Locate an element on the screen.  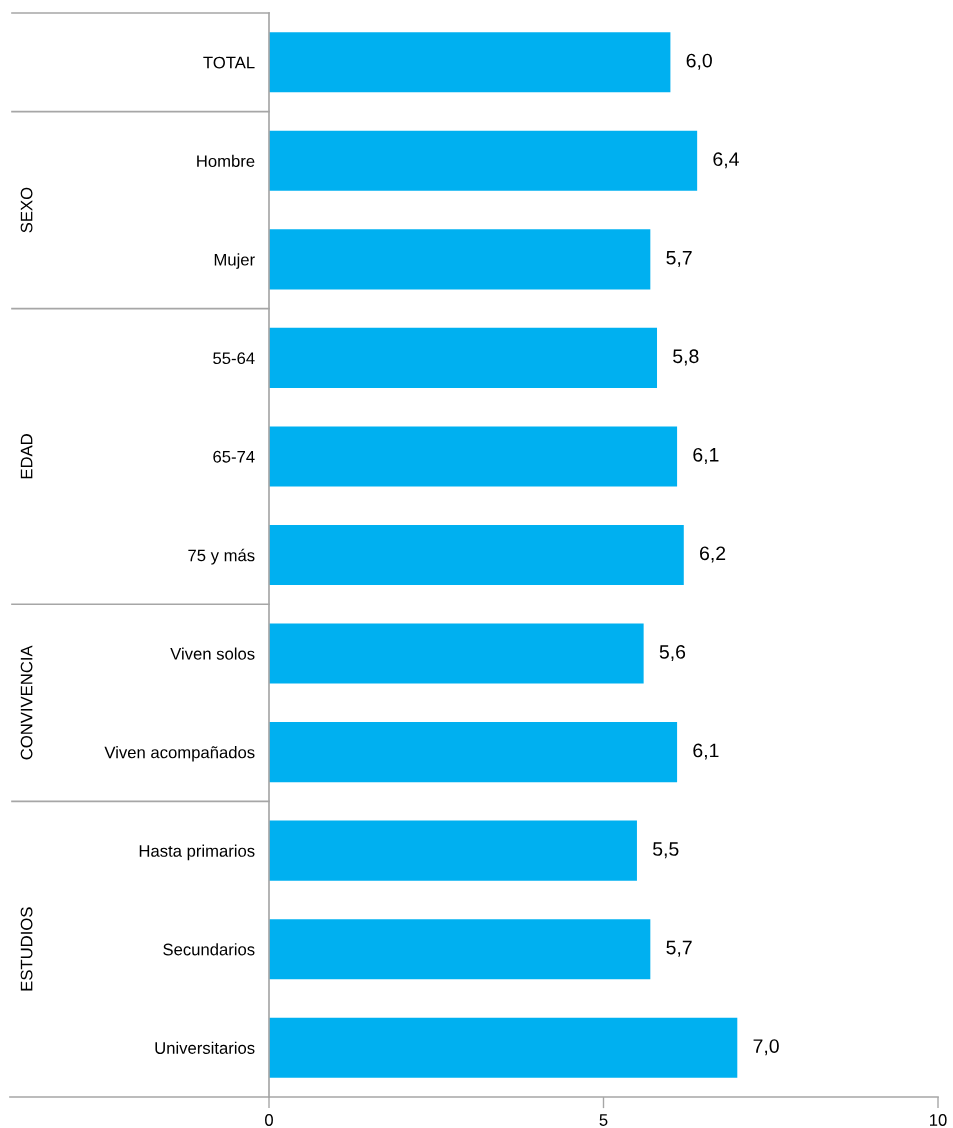
text: ESTUDIOS is located at coordinates (26, 949).